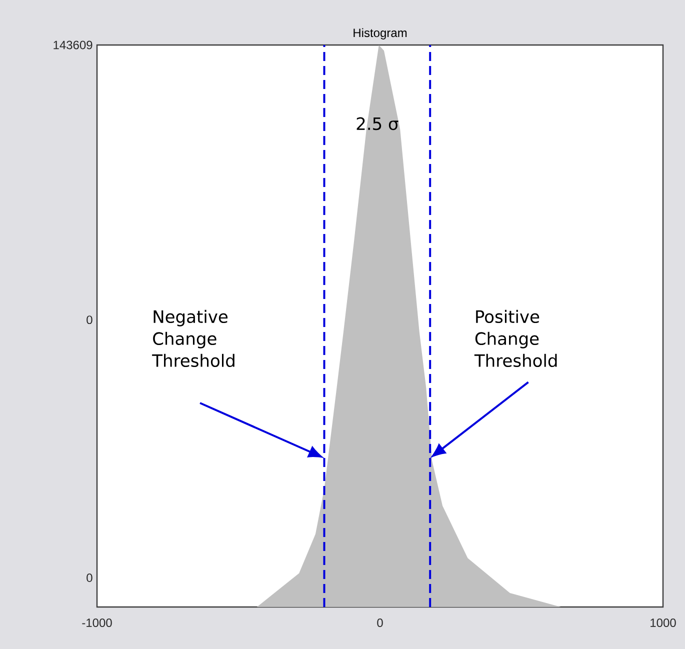 Image resolution: width=685 pixels, height=649 pixels. What do you see at coordinates (663, 623) in the screenshot?
I see `x-tick-label: 1000` at bounding box center [663, 623].